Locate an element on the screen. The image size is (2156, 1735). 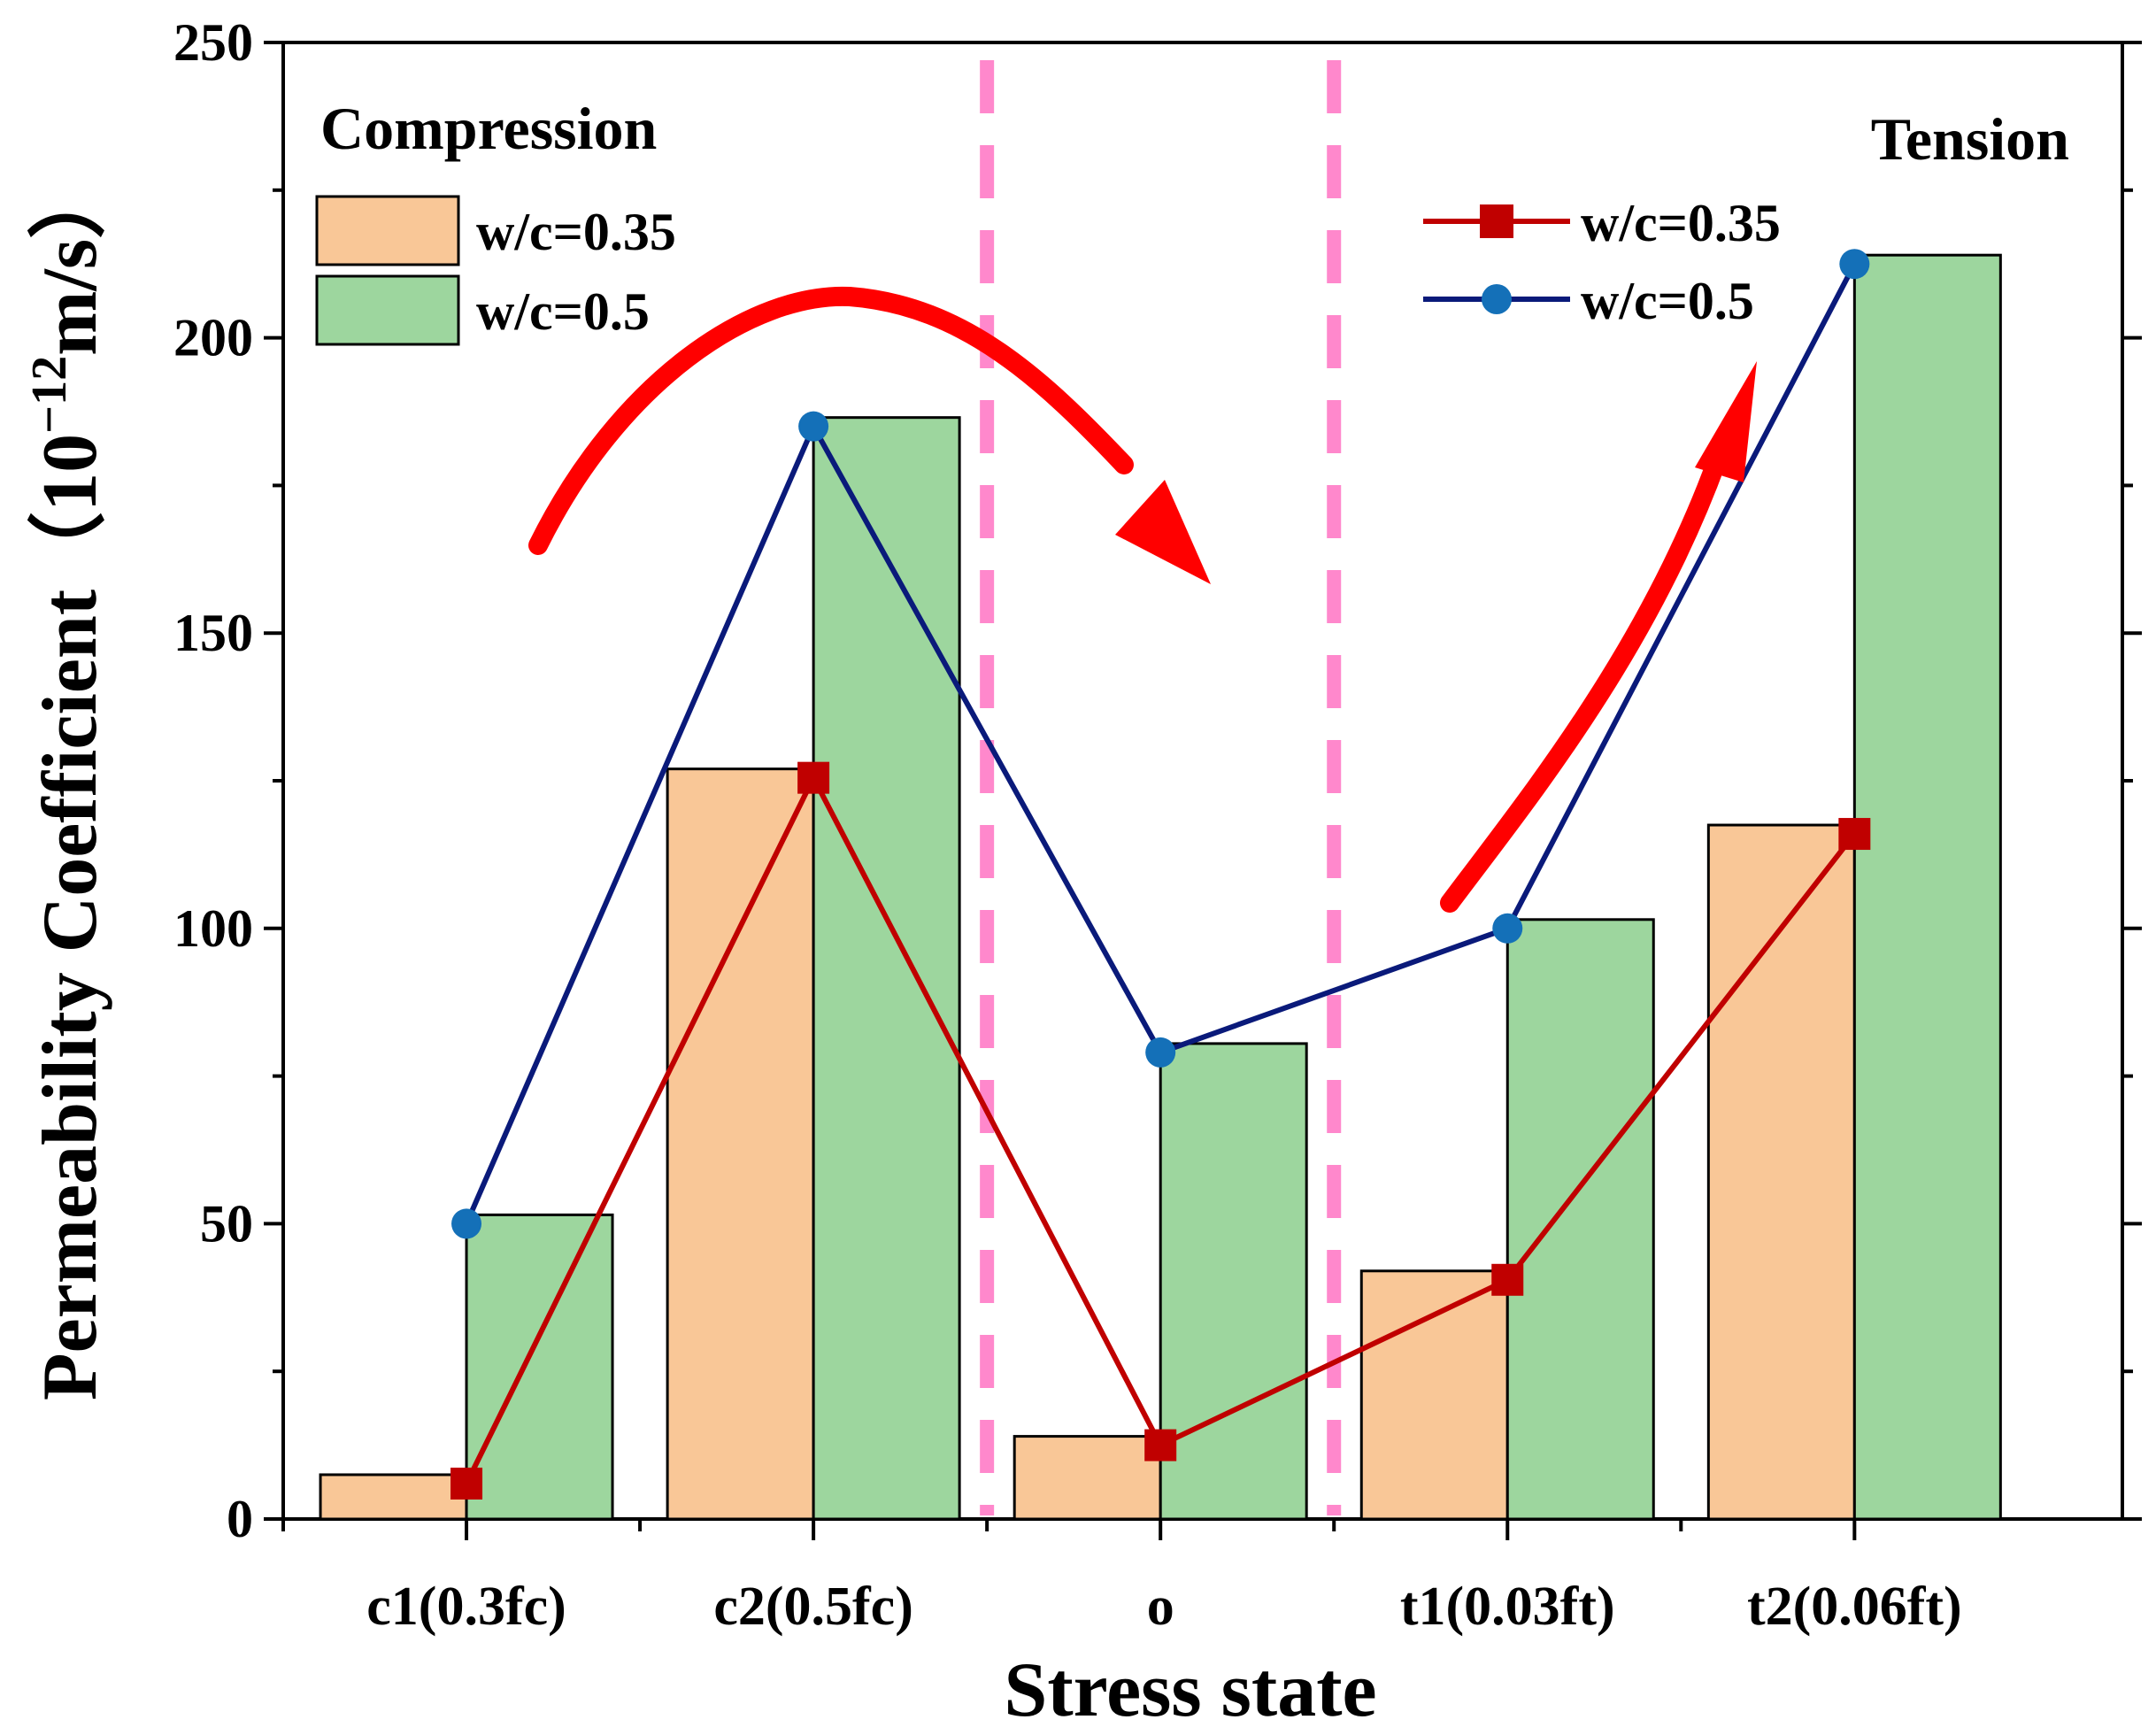
legend-label-line-wc05: w/c=0.5 is located at coordinates (1668, 301).